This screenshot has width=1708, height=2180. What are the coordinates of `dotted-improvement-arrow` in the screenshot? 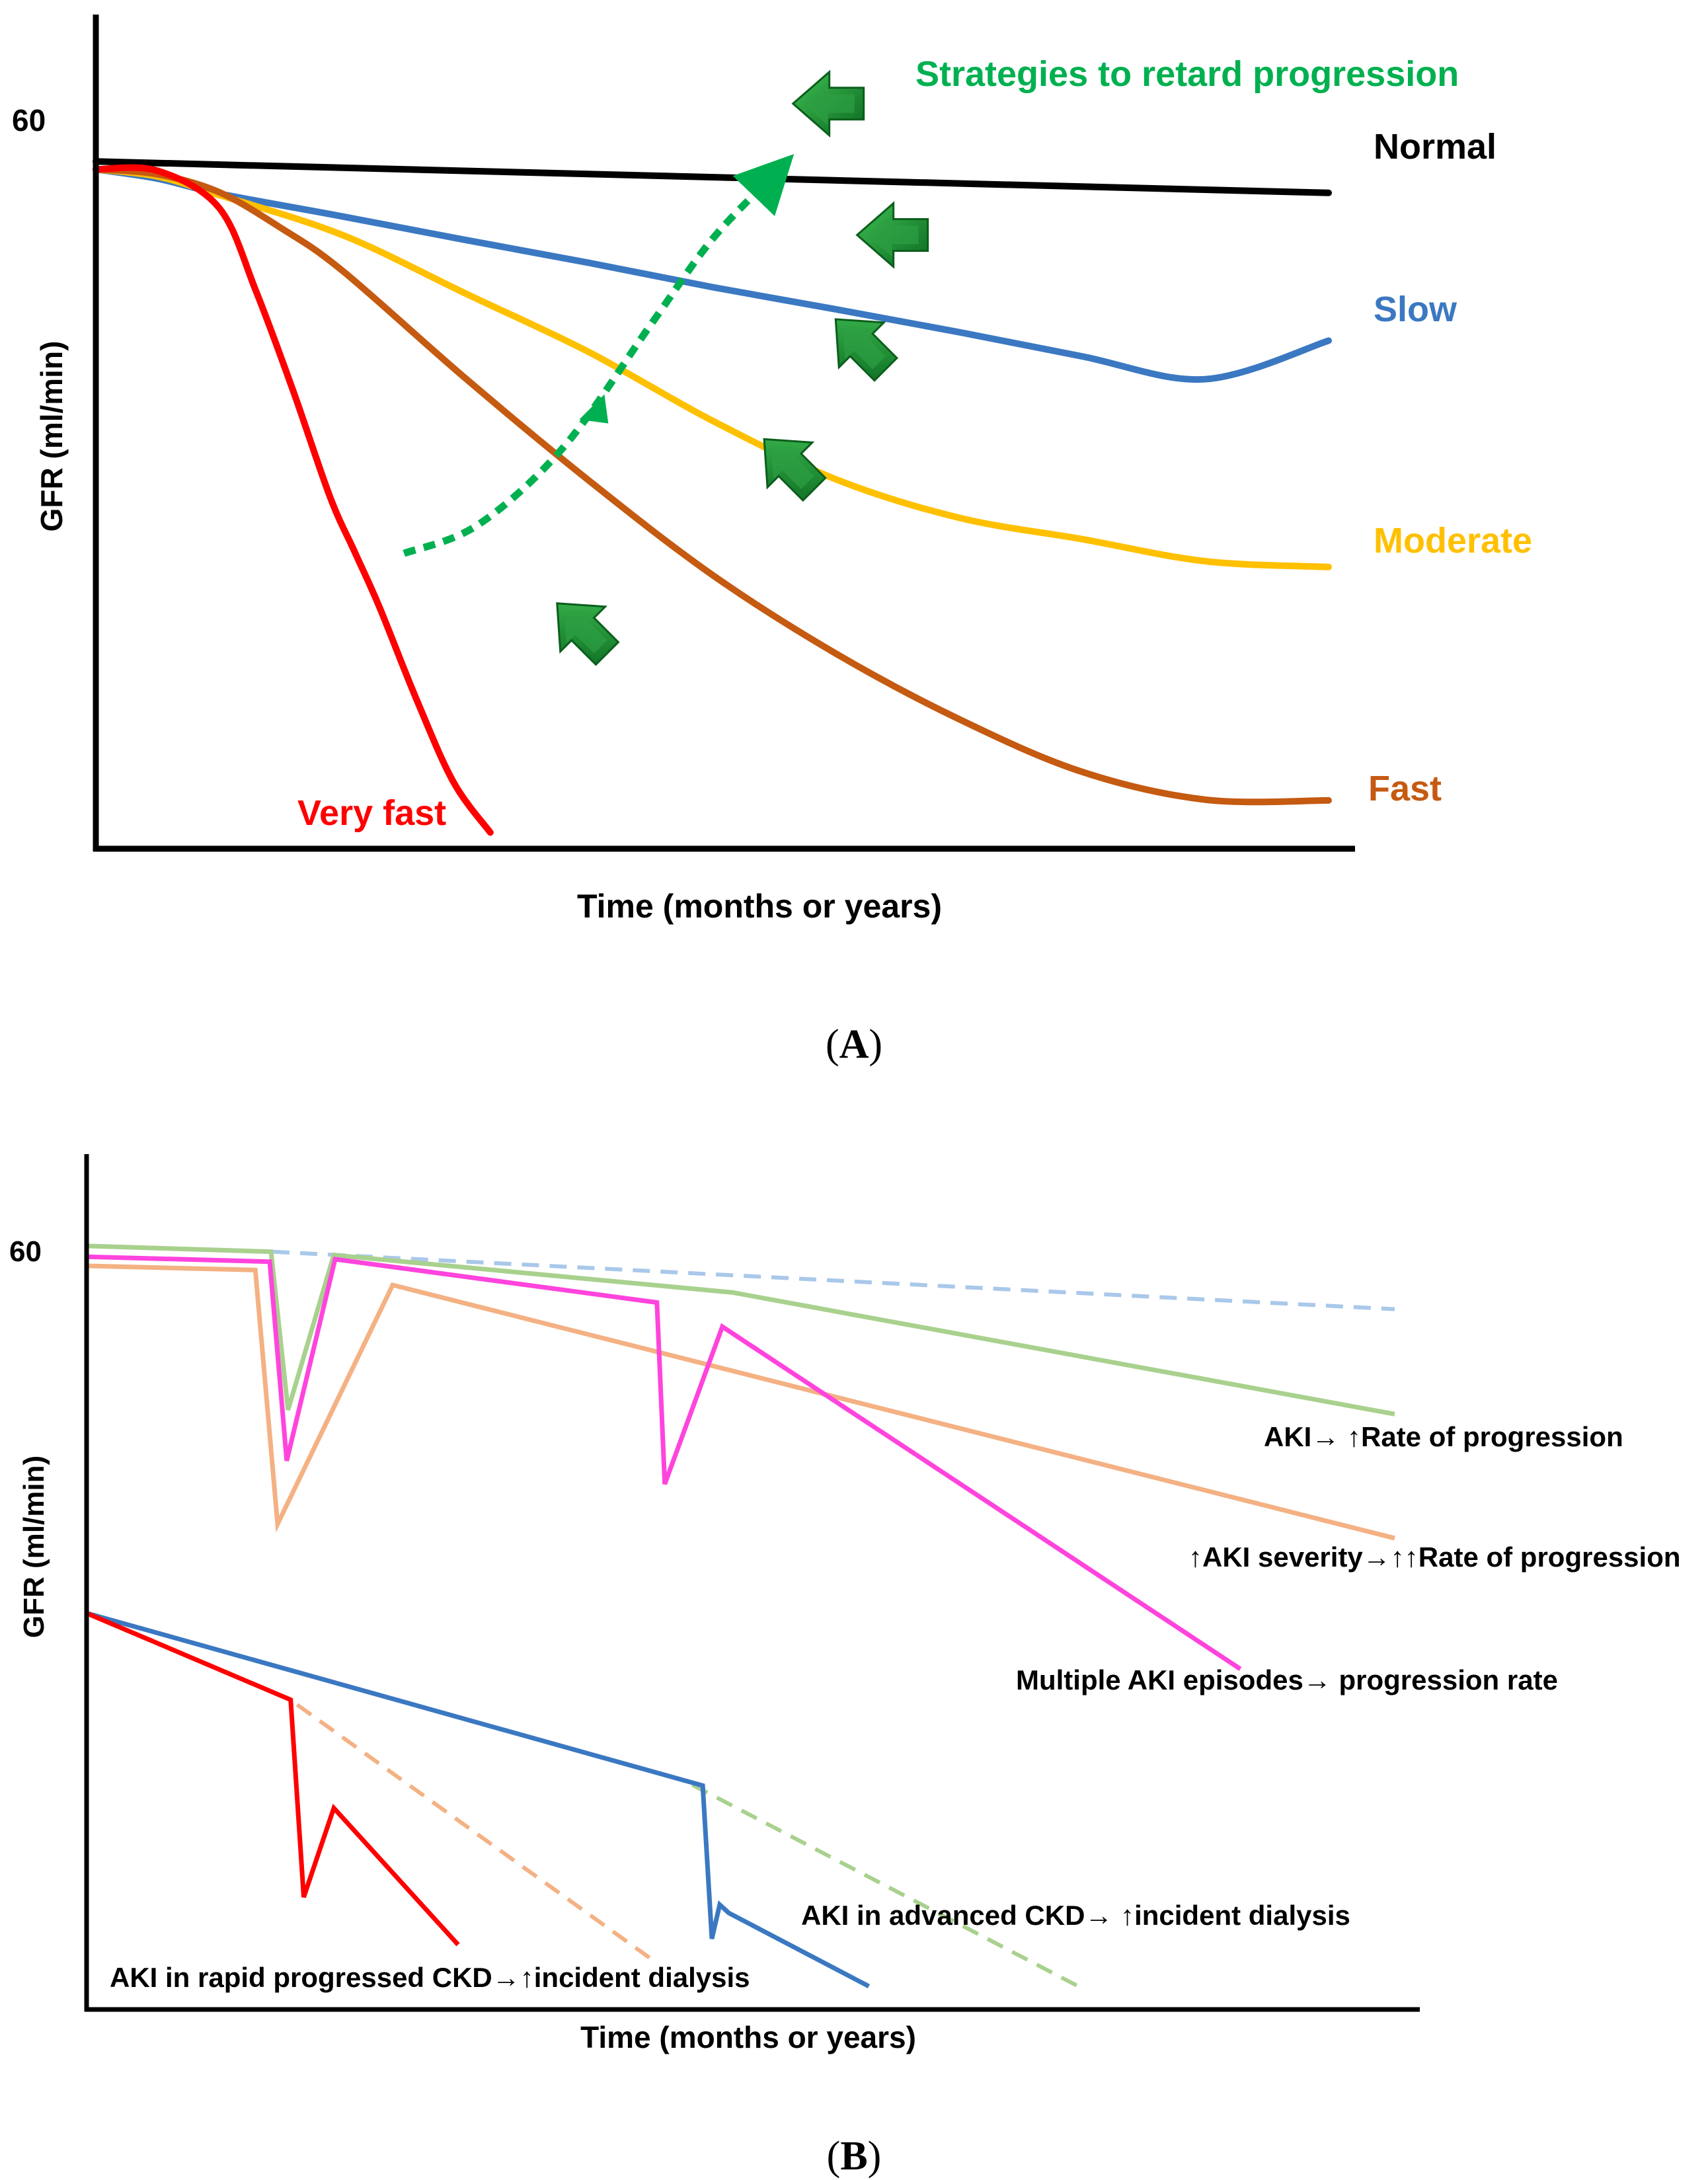 It's located at (599, 356).